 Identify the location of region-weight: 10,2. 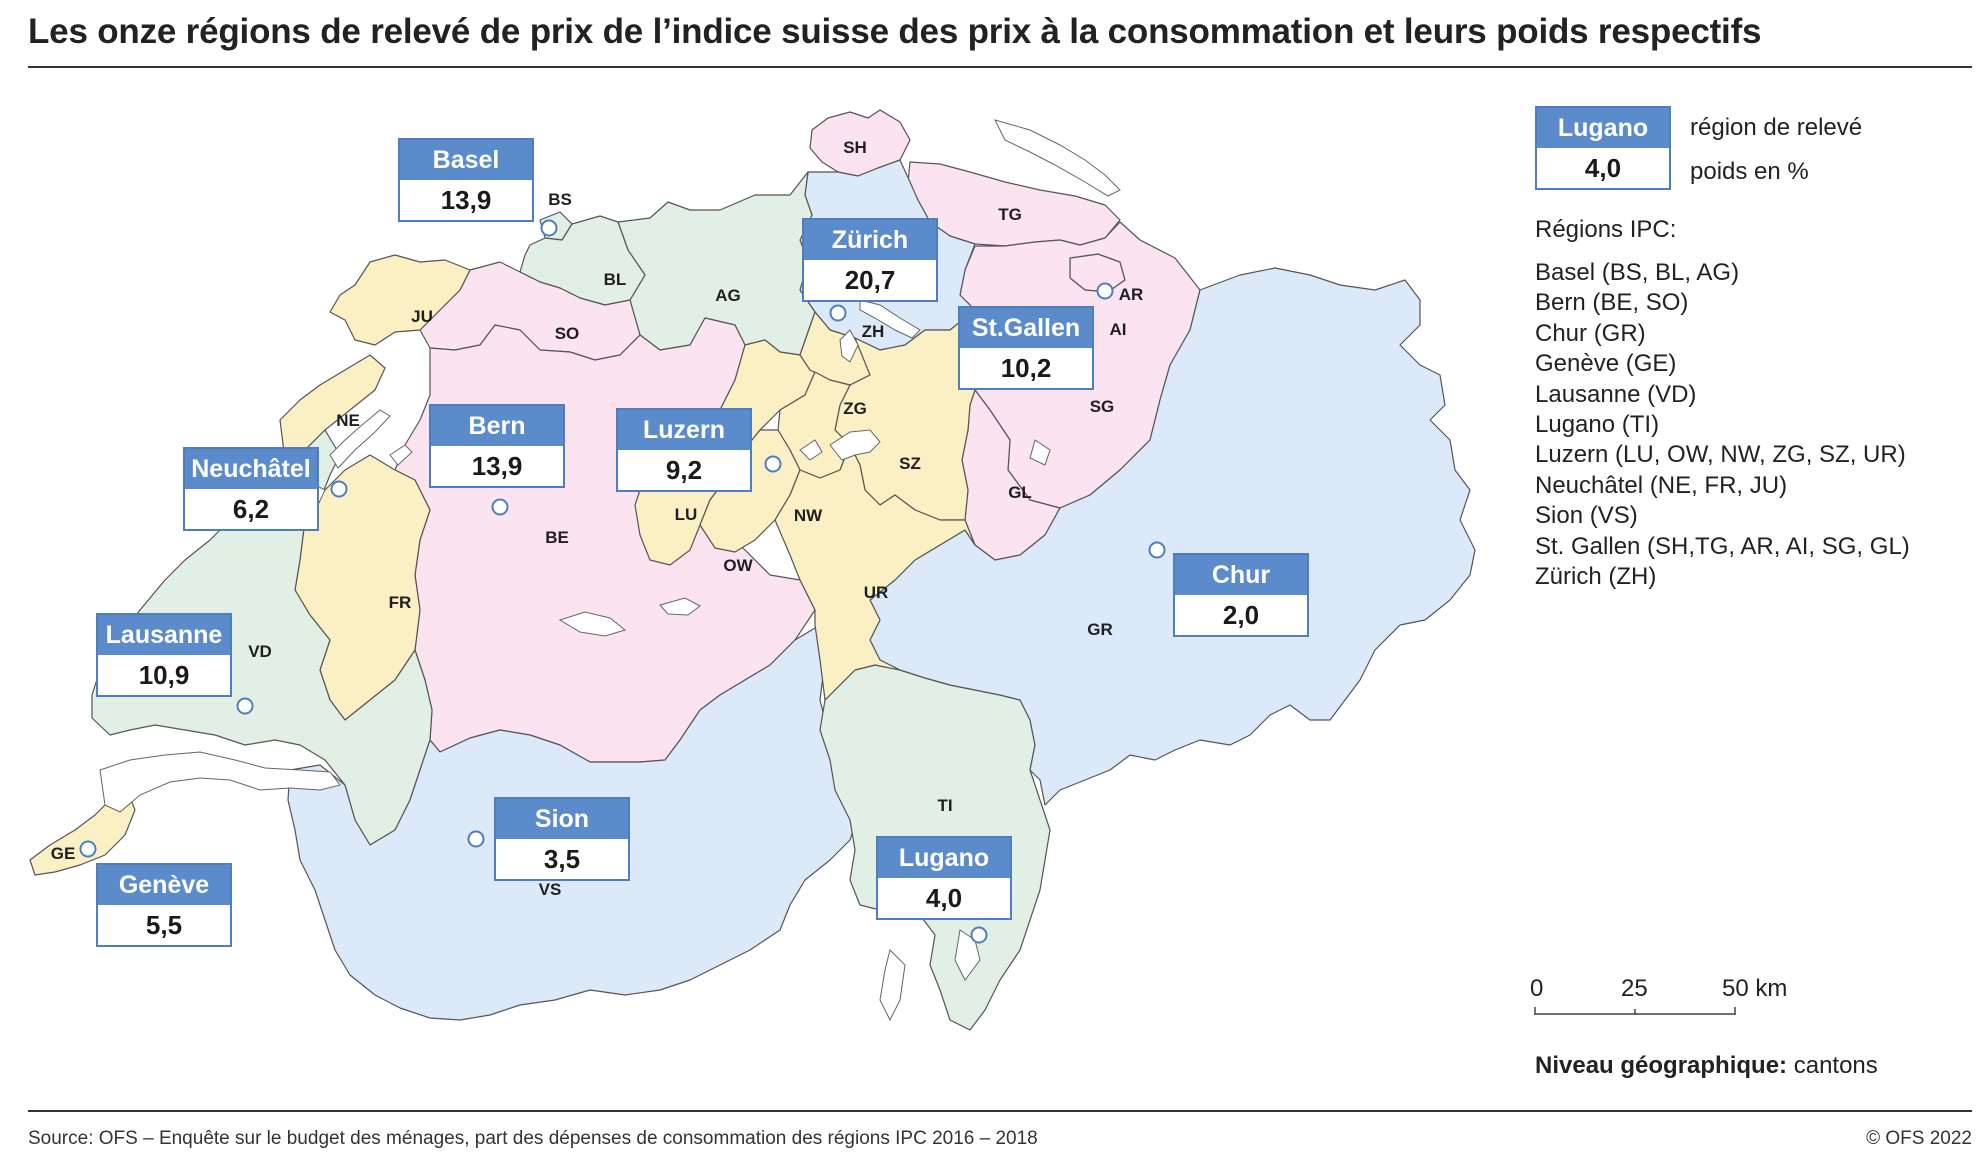
(1026, 368).